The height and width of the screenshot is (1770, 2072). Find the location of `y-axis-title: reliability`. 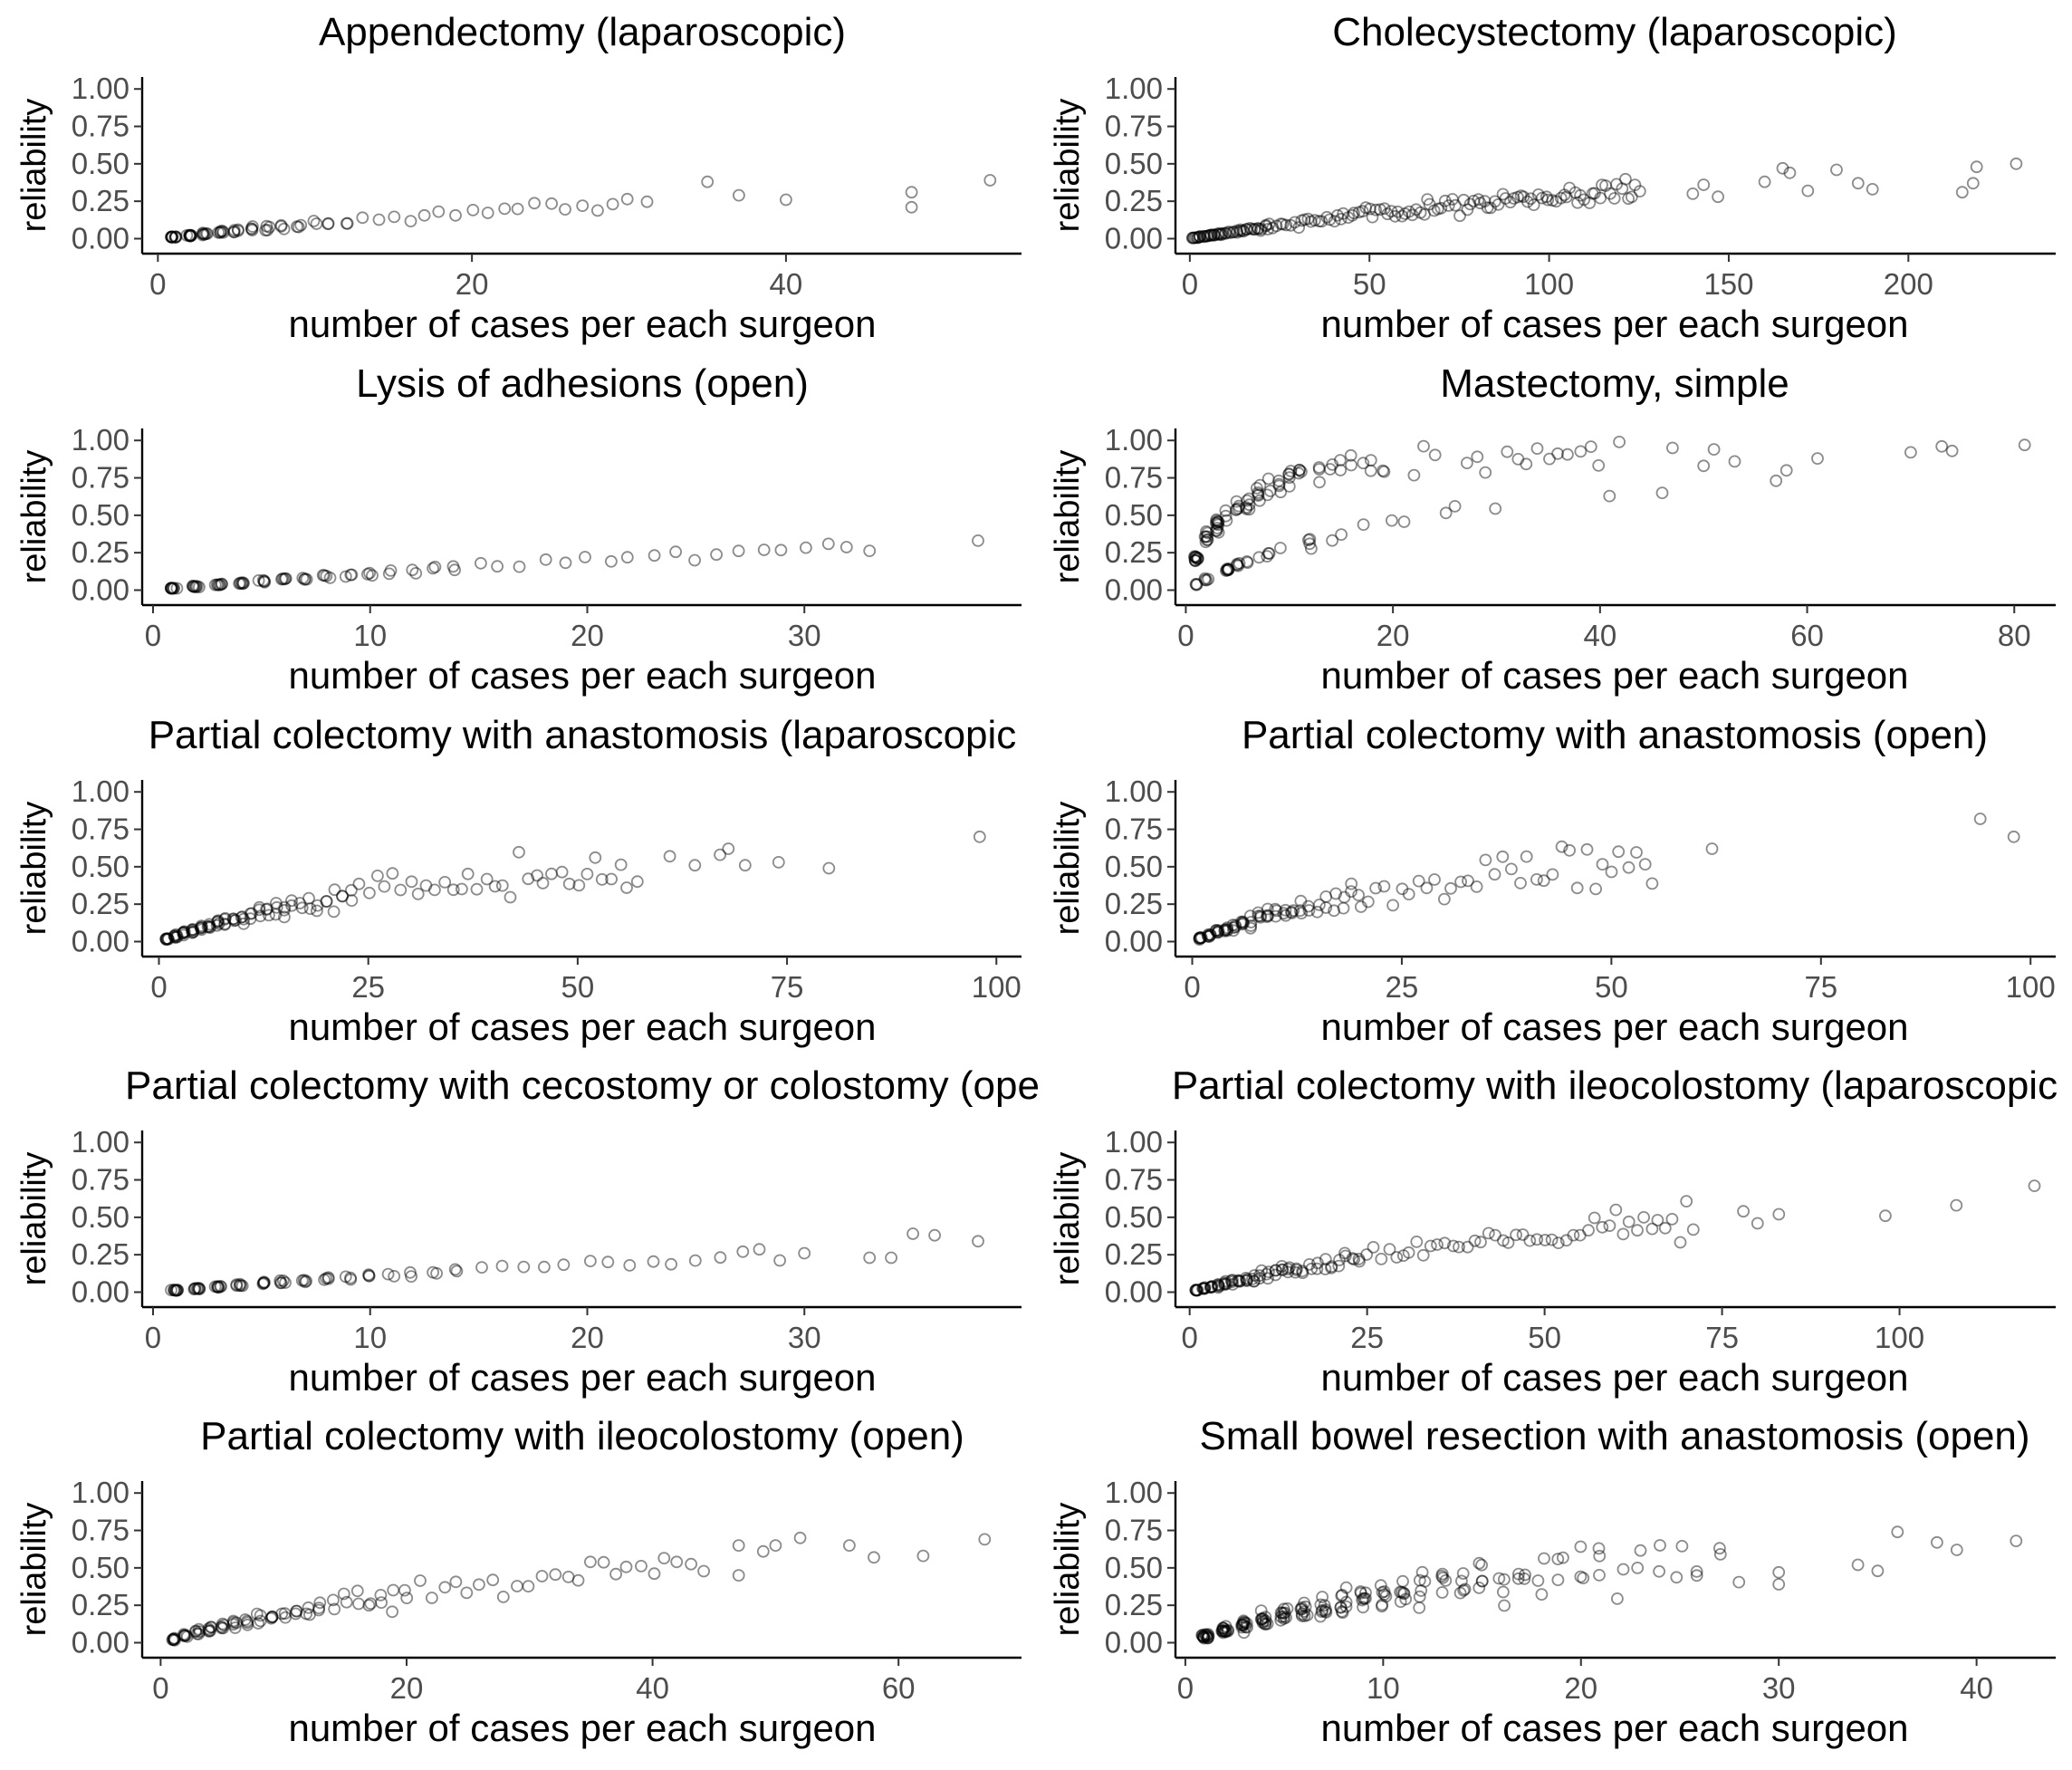

y-axis-title: reliability is located at coordinates (1068, 869).